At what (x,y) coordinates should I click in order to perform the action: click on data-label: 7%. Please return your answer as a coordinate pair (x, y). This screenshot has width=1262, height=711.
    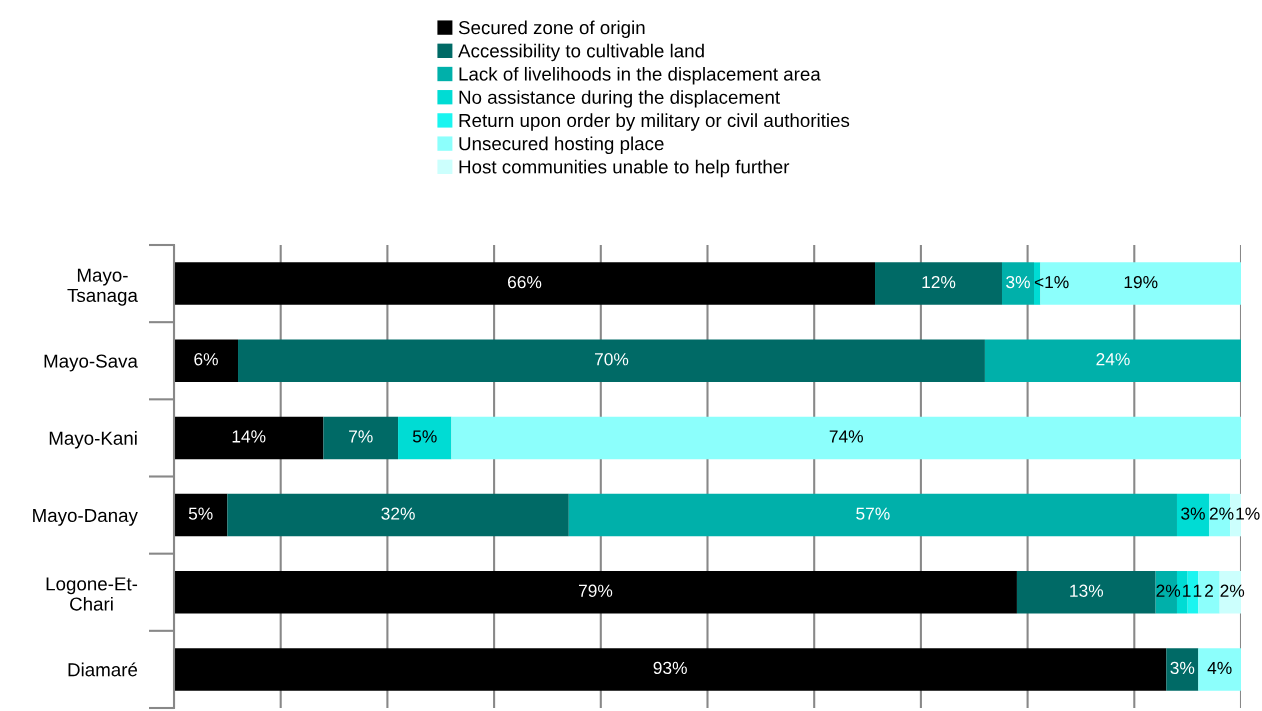
    Looking at the image, I should click on (361, 436).